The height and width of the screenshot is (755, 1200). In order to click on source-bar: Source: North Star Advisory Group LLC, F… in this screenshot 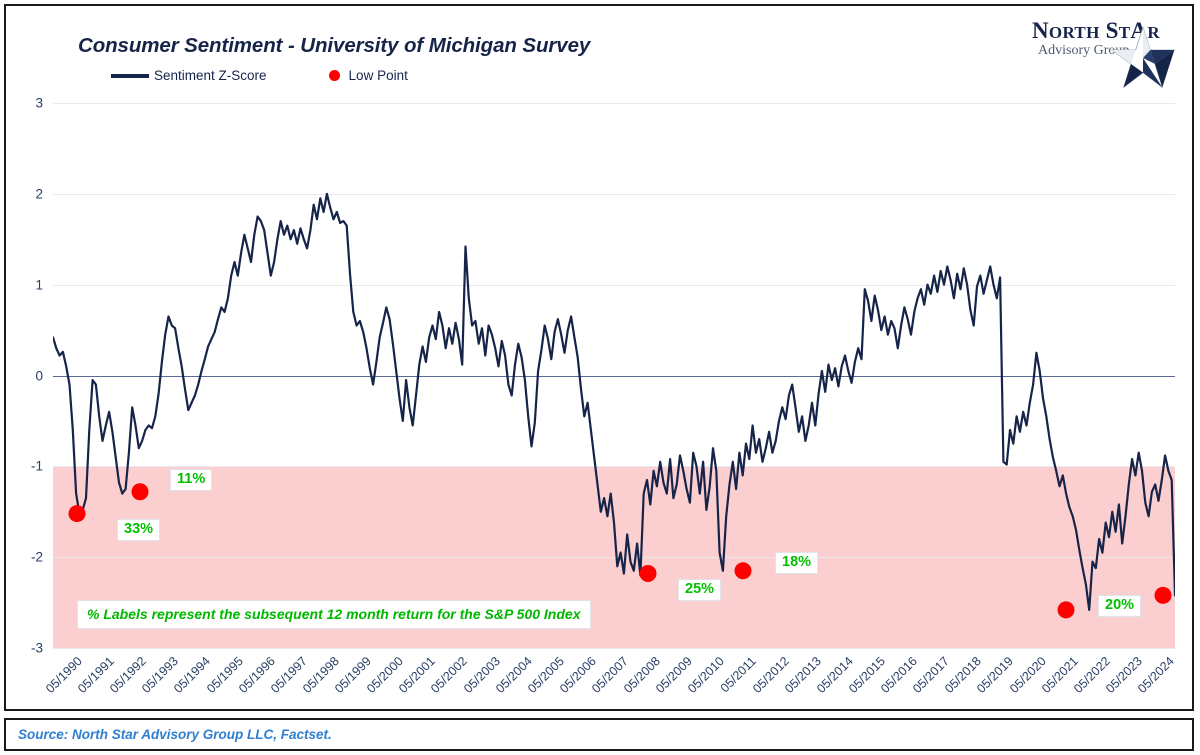, I will do `click(599, 734)`.